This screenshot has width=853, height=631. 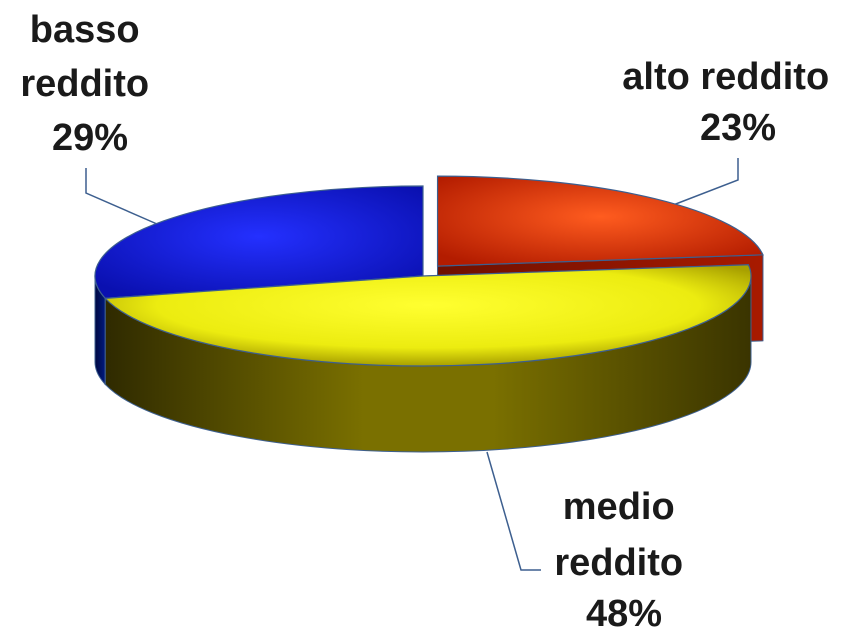 What do you see at coordinates (121, 196) in the screenshot?
I see `leader-line-basso-reddito` at bounding box center [121, 196].